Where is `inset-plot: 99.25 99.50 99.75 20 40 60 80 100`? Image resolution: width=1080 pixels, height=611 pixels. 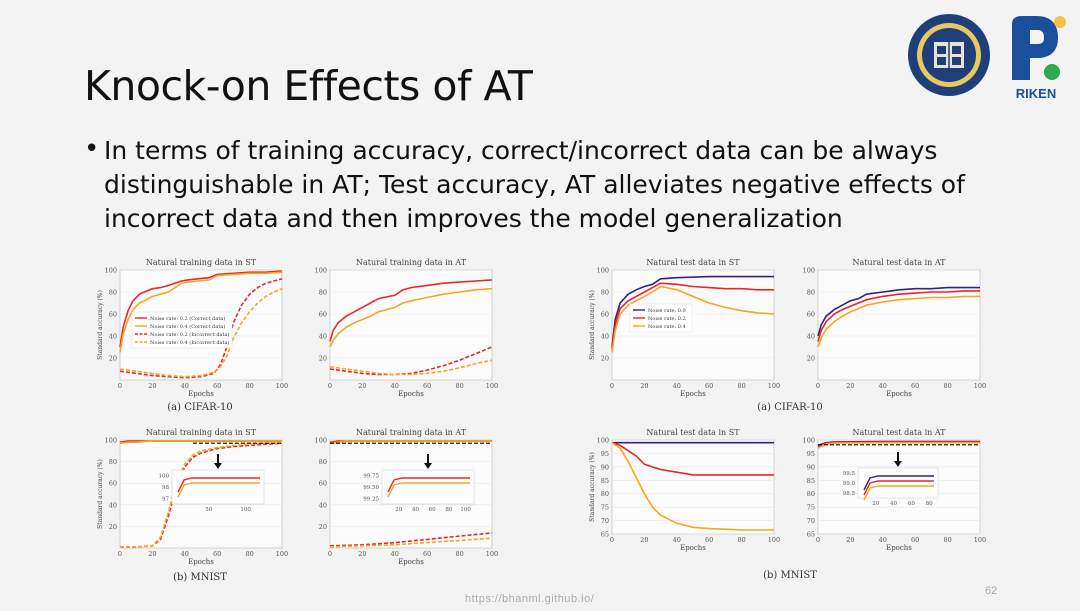 inset-plot: 99.25 99.50 99.75 20 40 60 80 100 is located at coordinates (419, 483).